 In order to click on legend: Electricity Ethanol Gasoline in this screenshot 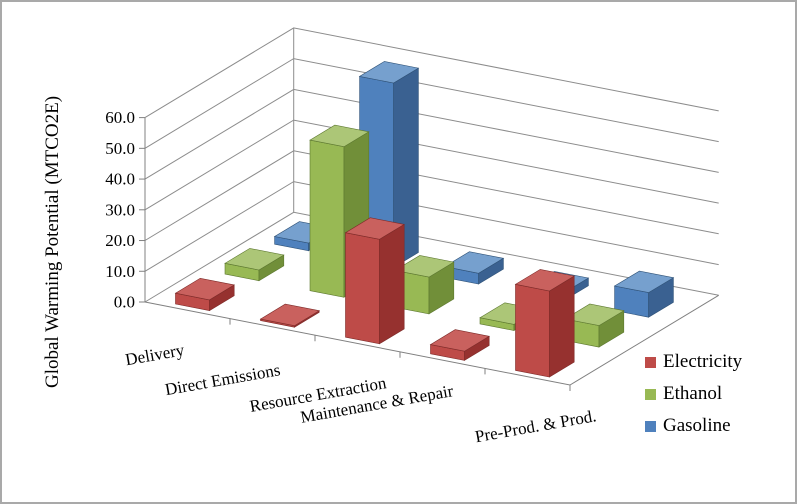, I will do `click(693, 394)`.